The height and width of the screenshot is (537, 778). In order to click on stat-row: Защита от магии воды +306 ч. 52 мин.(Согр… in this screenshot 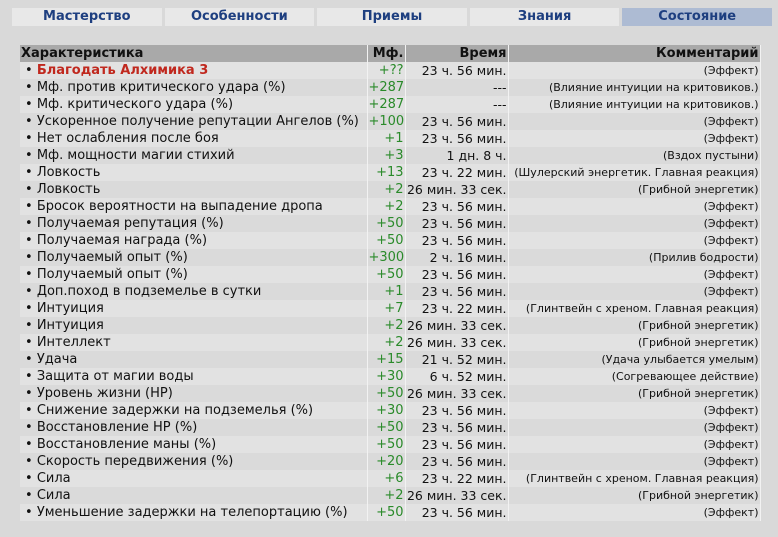, I will do `click(390, 376)`.